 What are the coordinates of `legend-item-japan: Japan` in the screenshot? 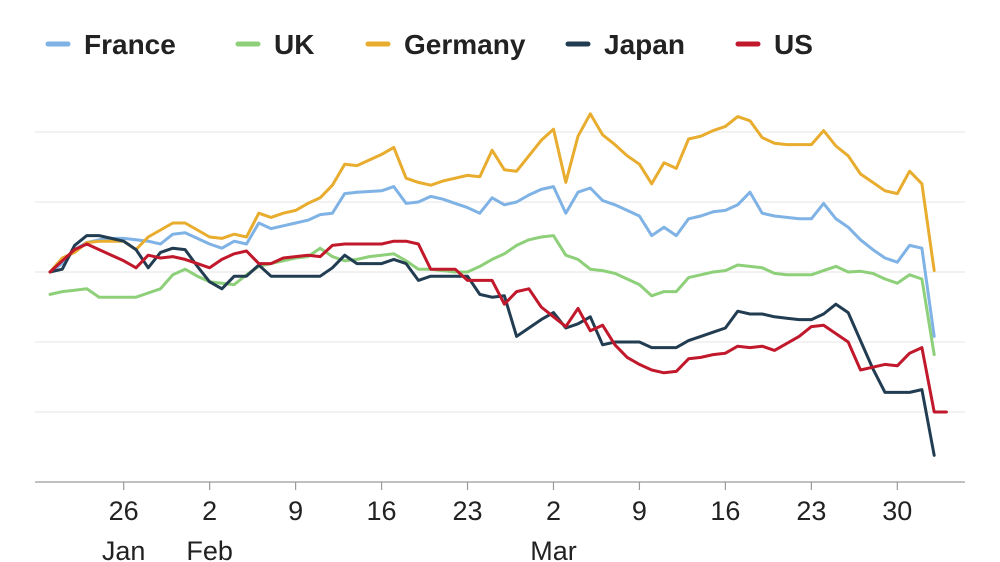 It's located at (625, 44).